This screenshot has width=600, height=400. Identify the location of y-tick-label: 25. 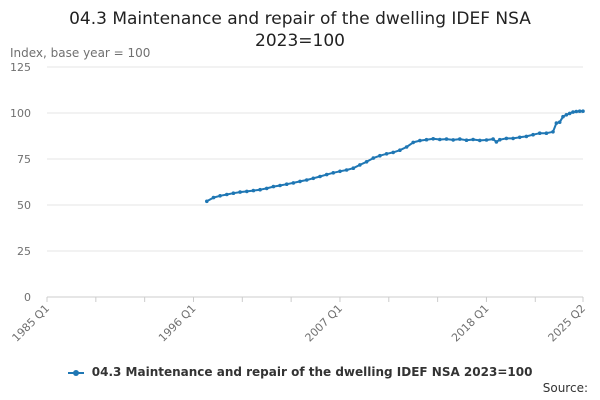
(24, 251).